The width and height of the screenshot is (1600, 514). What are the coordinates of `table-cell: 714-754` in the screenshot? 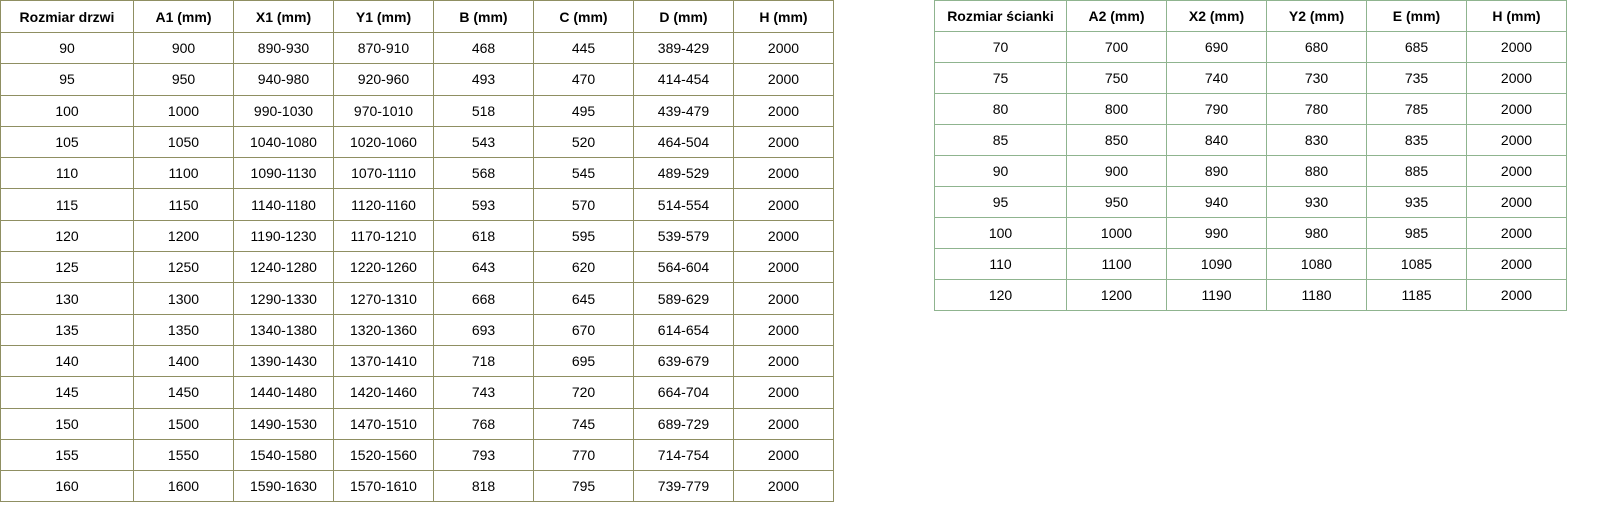 It's located at (683, 455).